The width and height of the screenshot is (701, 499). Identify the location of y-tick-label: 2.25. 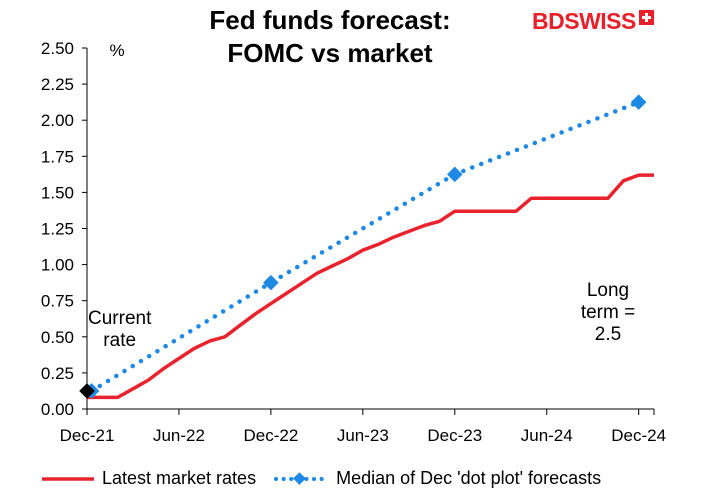
(57, 84).